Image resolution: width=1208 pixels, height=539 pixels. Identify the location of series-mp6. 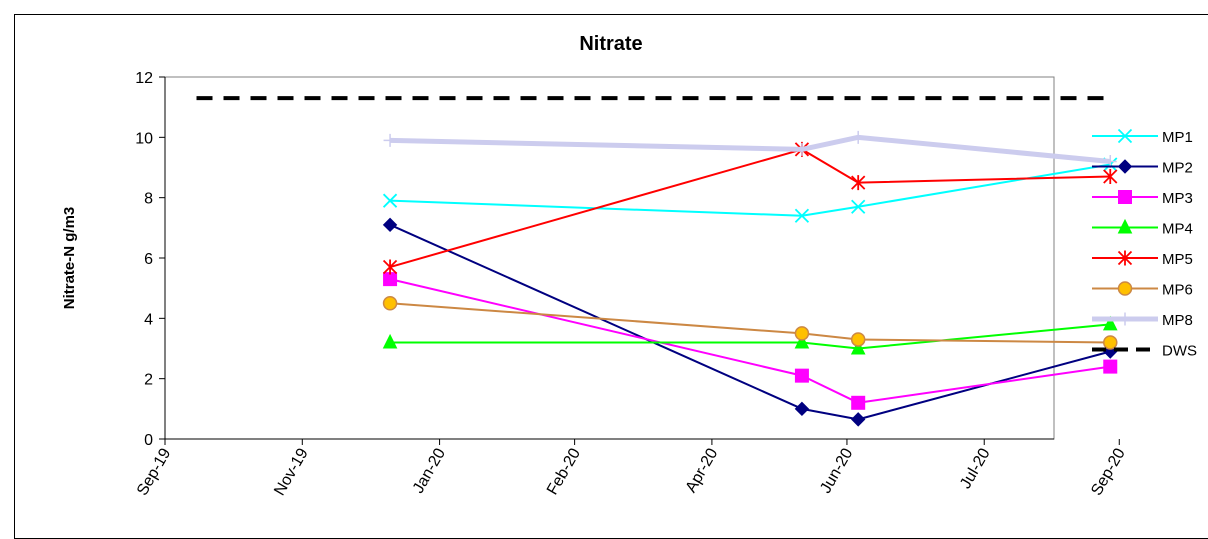
(750, 323).